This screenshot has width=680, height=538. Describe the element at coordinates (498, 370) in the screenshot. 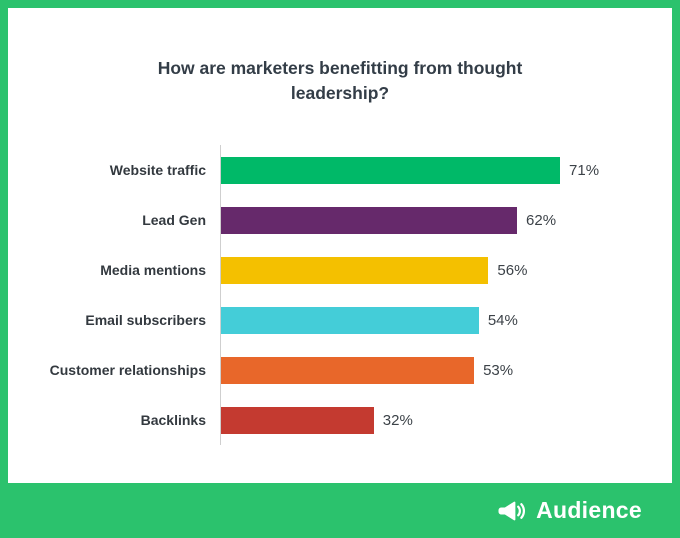

I see `bar-value: 53%` at that location.